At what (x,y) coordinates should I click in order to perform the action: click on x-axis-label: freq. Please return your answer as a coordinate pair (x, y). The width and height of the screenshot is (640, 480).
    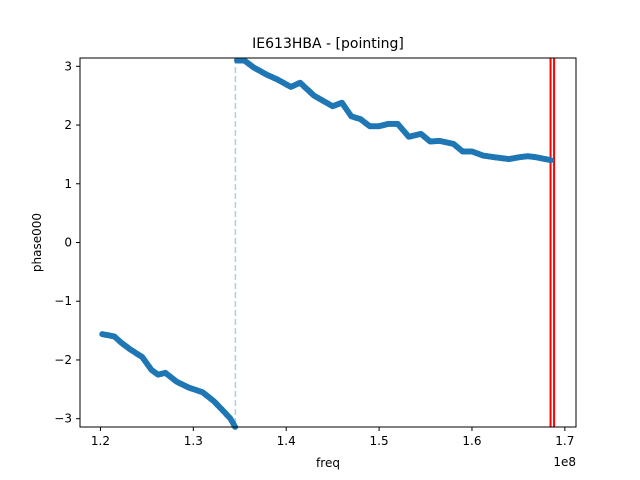
    Looking at the image, I should click on (328, 463).